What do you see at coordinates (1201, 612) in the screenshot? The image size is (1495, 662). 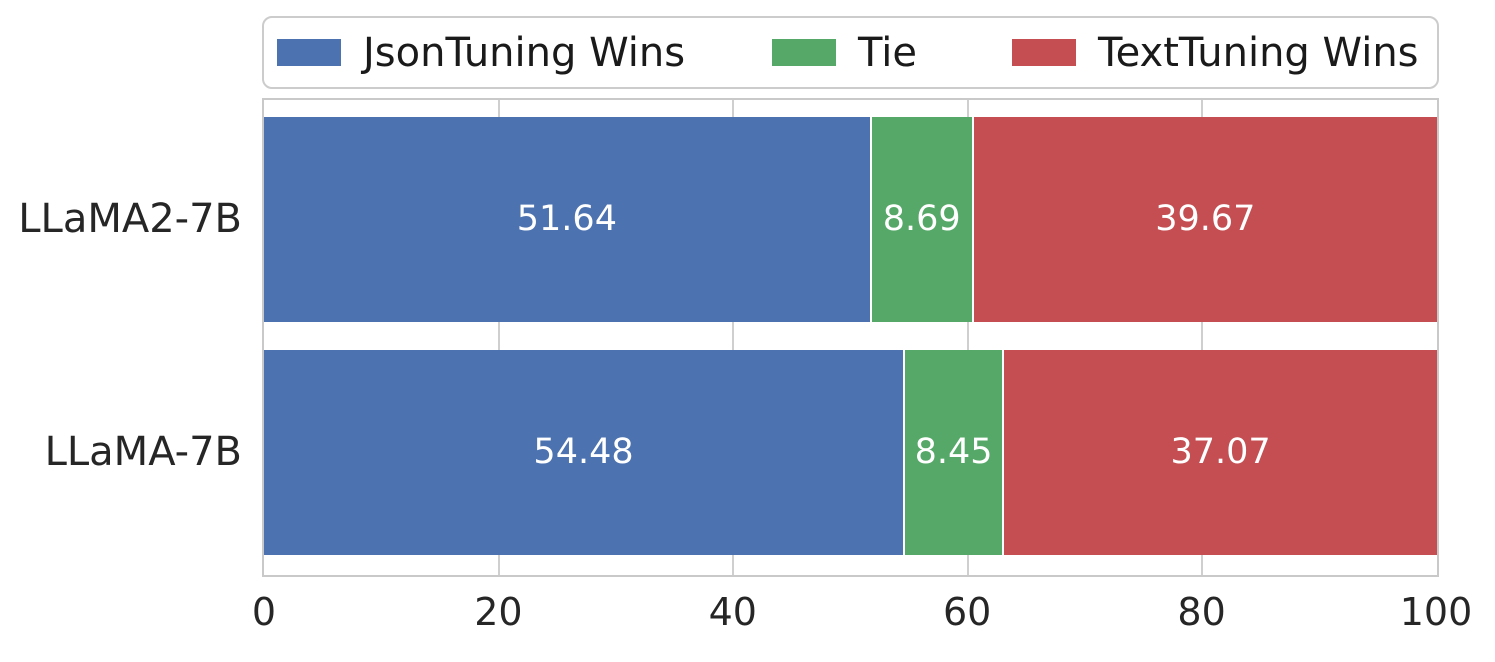 I see `x-tick-label-80: 80` at bounding box center [1201, 612].